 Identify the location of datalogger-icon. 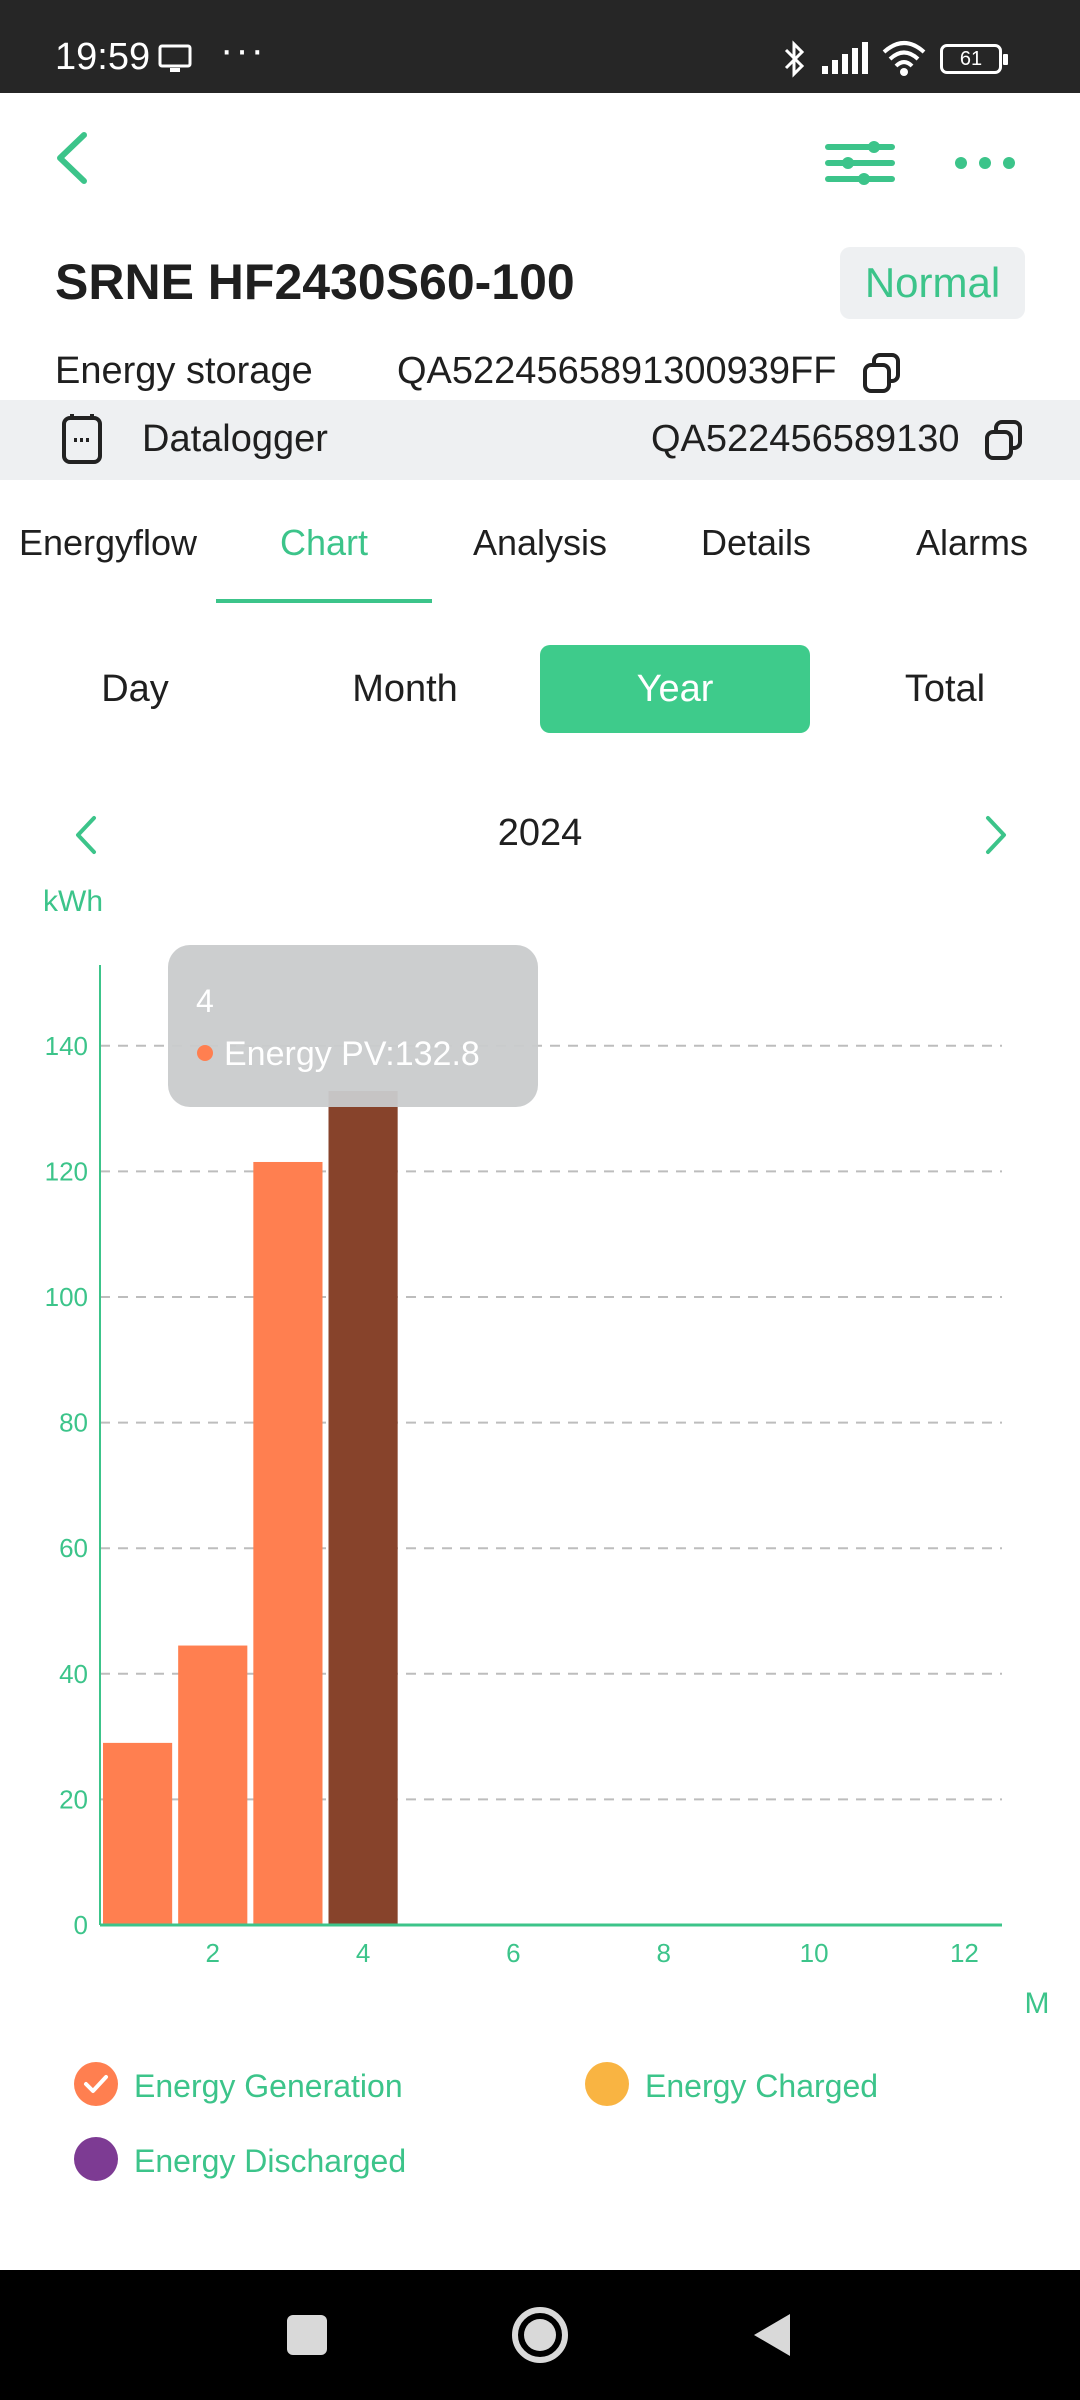
(82, 442).